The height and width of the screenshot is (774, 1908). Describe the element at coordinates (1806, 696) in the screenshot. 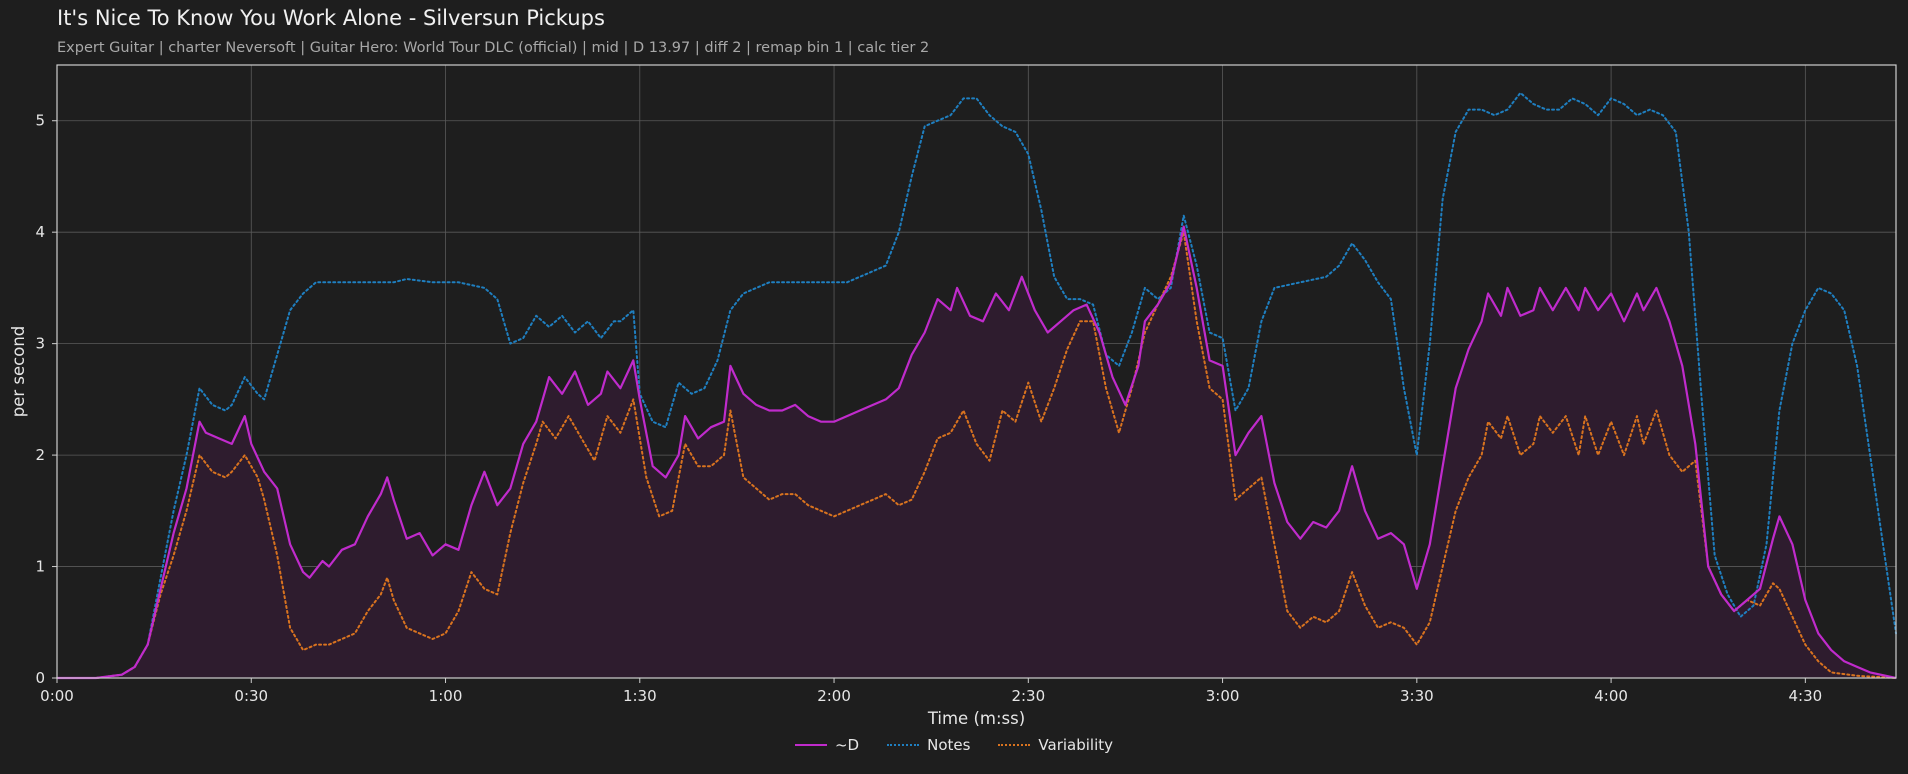

I see `x-tick-label: 4:30` at that location.